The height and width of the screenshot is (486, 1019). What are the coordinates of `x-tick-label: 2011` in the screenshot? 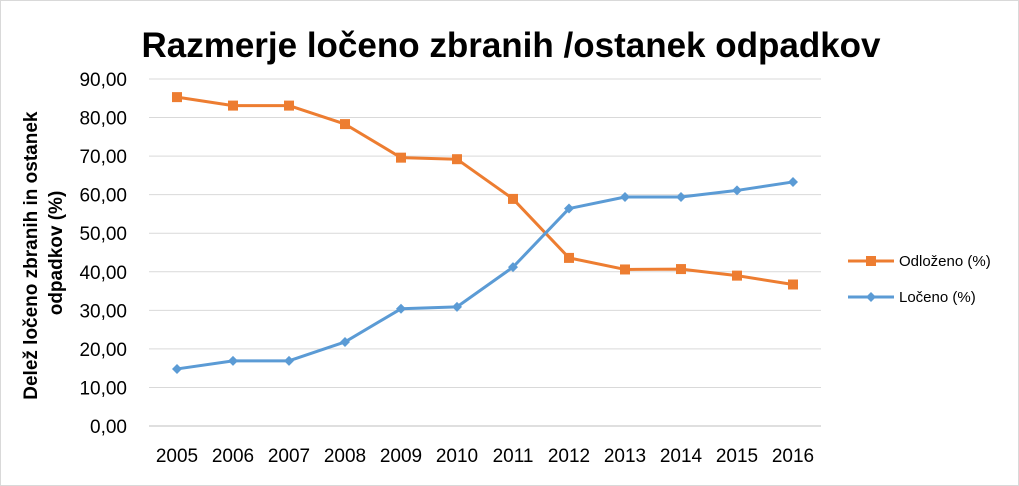 It's located at (513, 456).